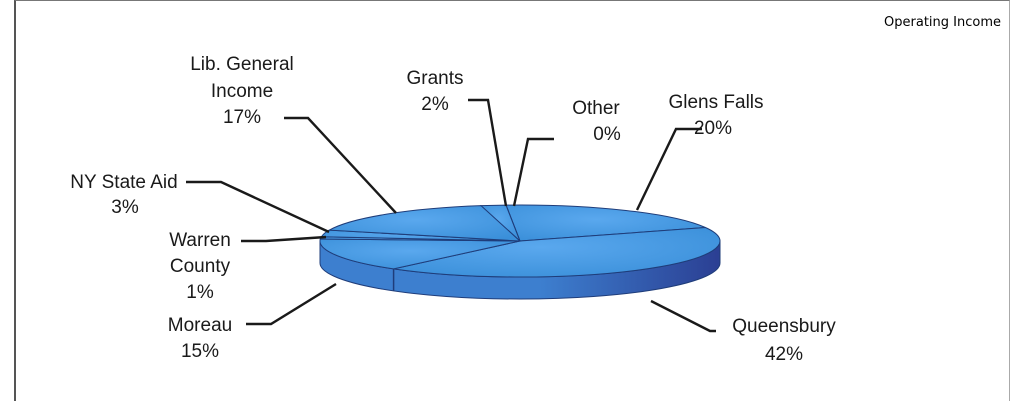  What do you see at coordinates (713, 128) in the screenshot?
I see `label-glens-falls-pct: 20%` at bounding box center [713, 128].